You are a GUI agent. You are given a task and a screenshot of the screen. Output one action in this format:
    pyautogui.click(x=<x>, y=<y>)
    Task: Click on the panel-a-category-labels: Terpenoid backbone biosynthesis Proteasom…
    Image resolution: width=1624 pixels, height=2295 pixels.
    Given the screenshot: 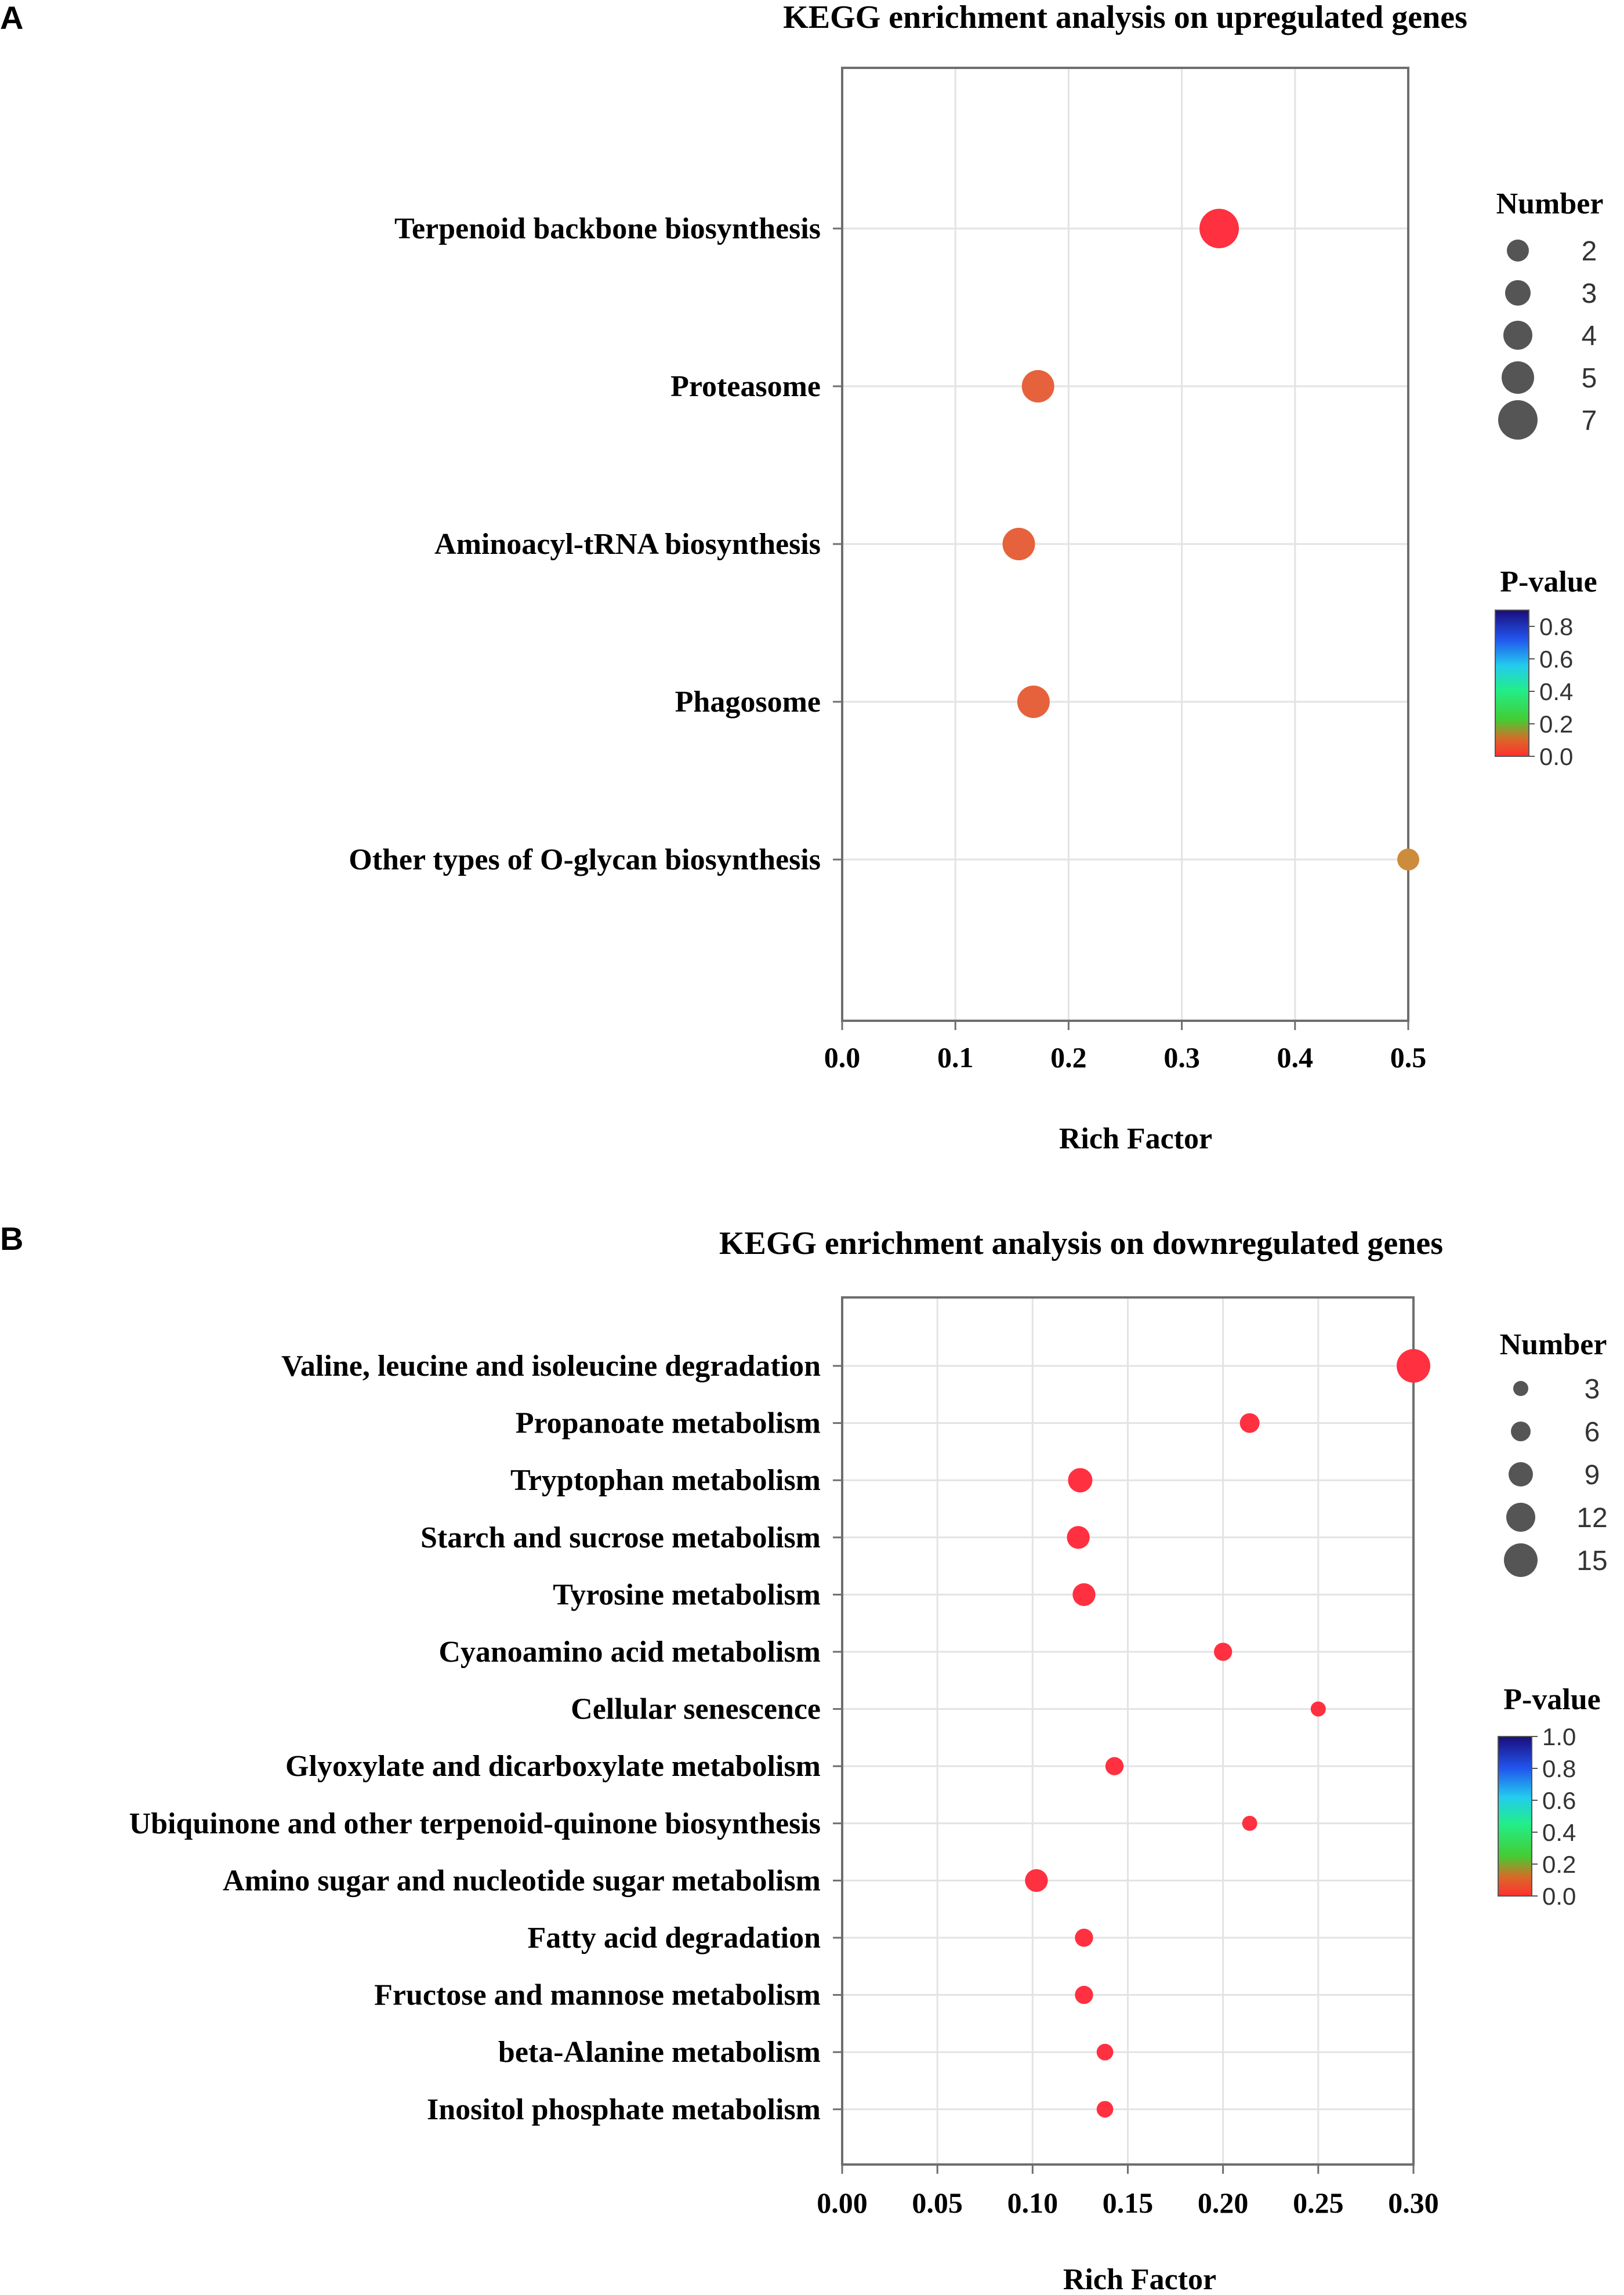 What is the action you would take?
    pyautogui.click(x=595, y=544)
    